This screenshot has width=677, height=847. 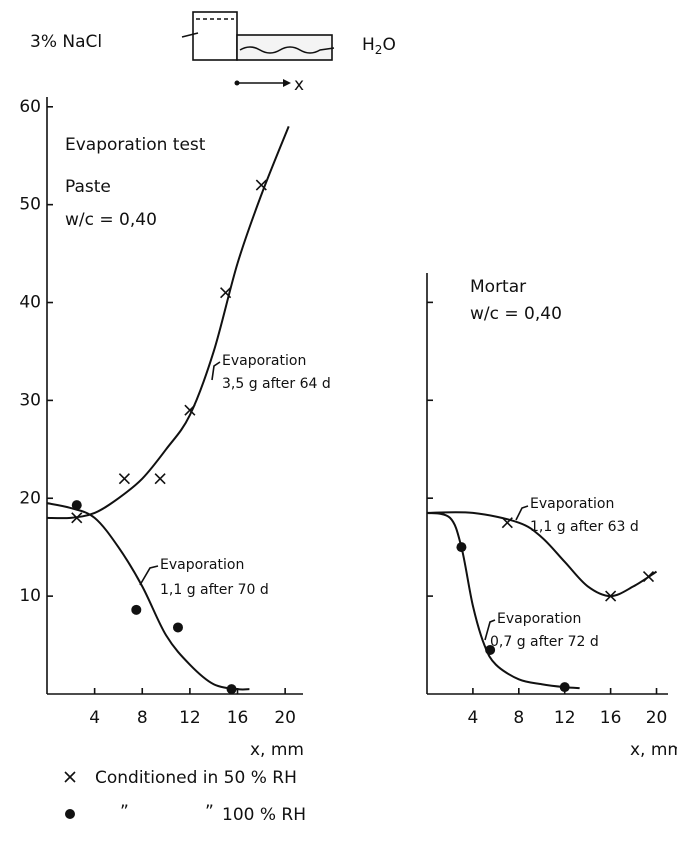 What do you see at coordinates (379, 50) in the screenshot?
I see `label-part: 2` at bounding box center [379, 50].